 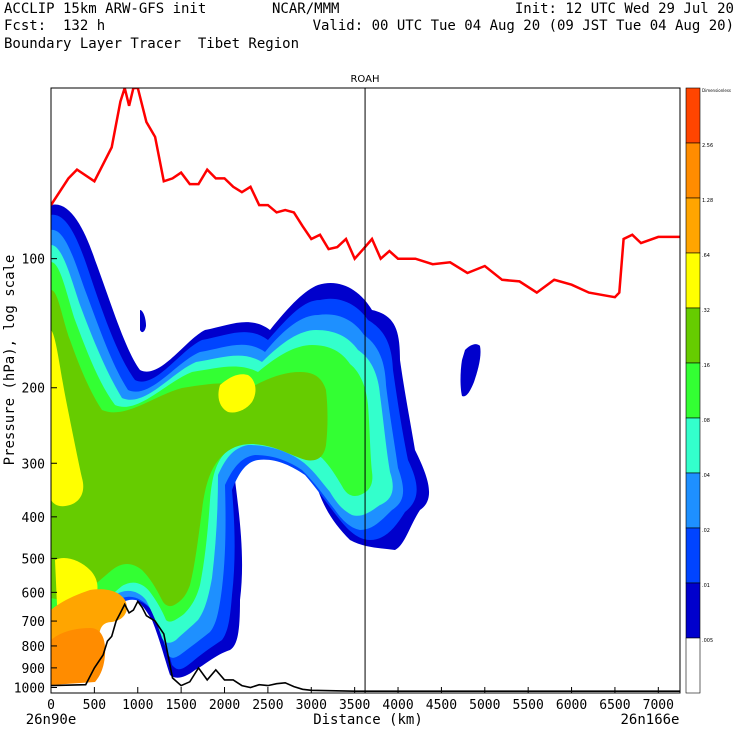 I want to click on colorbar-label: .64, so click(x=706, y=256).